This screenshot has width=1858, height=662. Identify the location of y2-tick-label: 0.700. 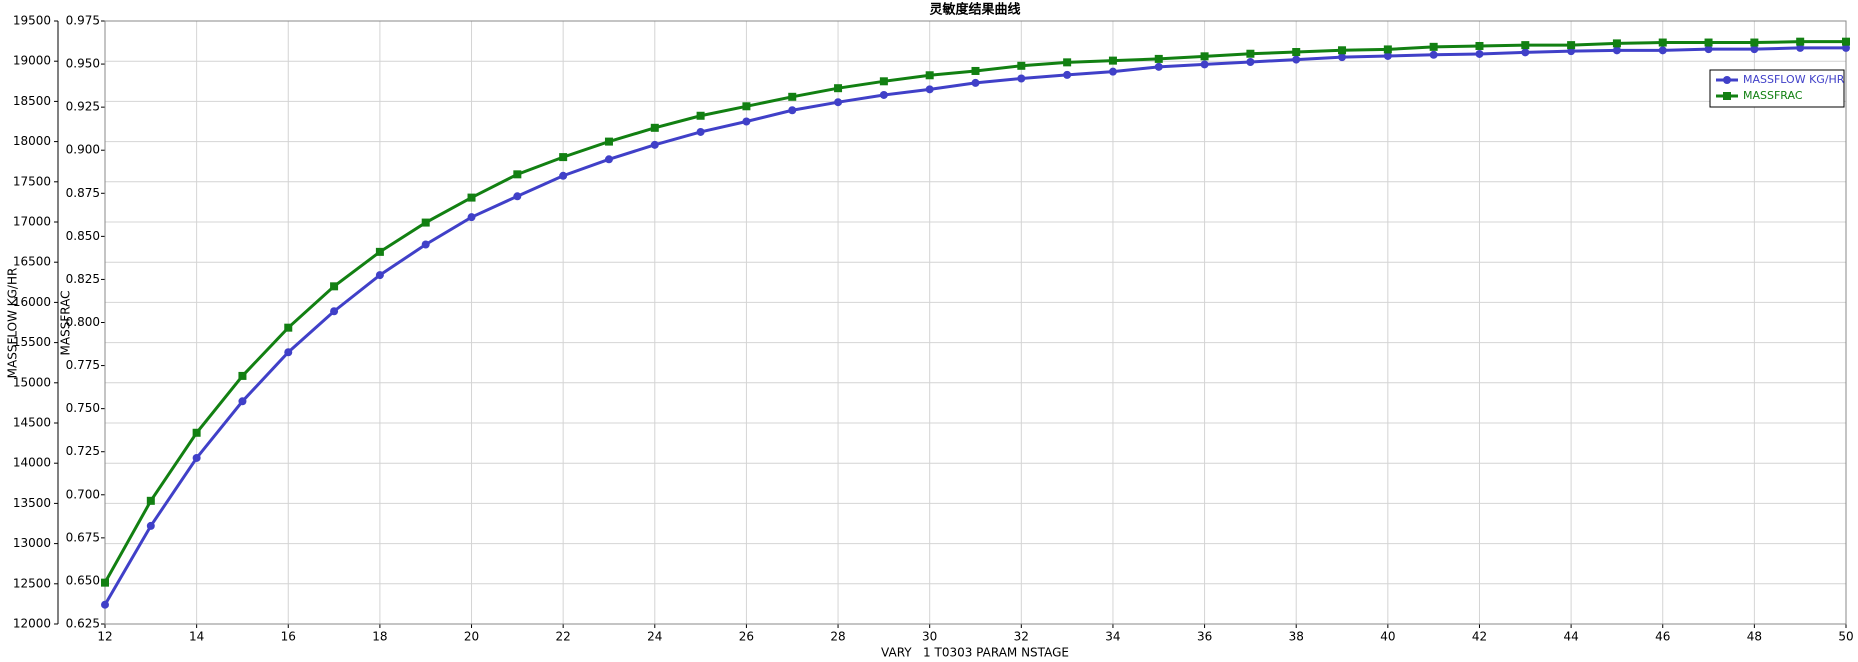
(83, 494).